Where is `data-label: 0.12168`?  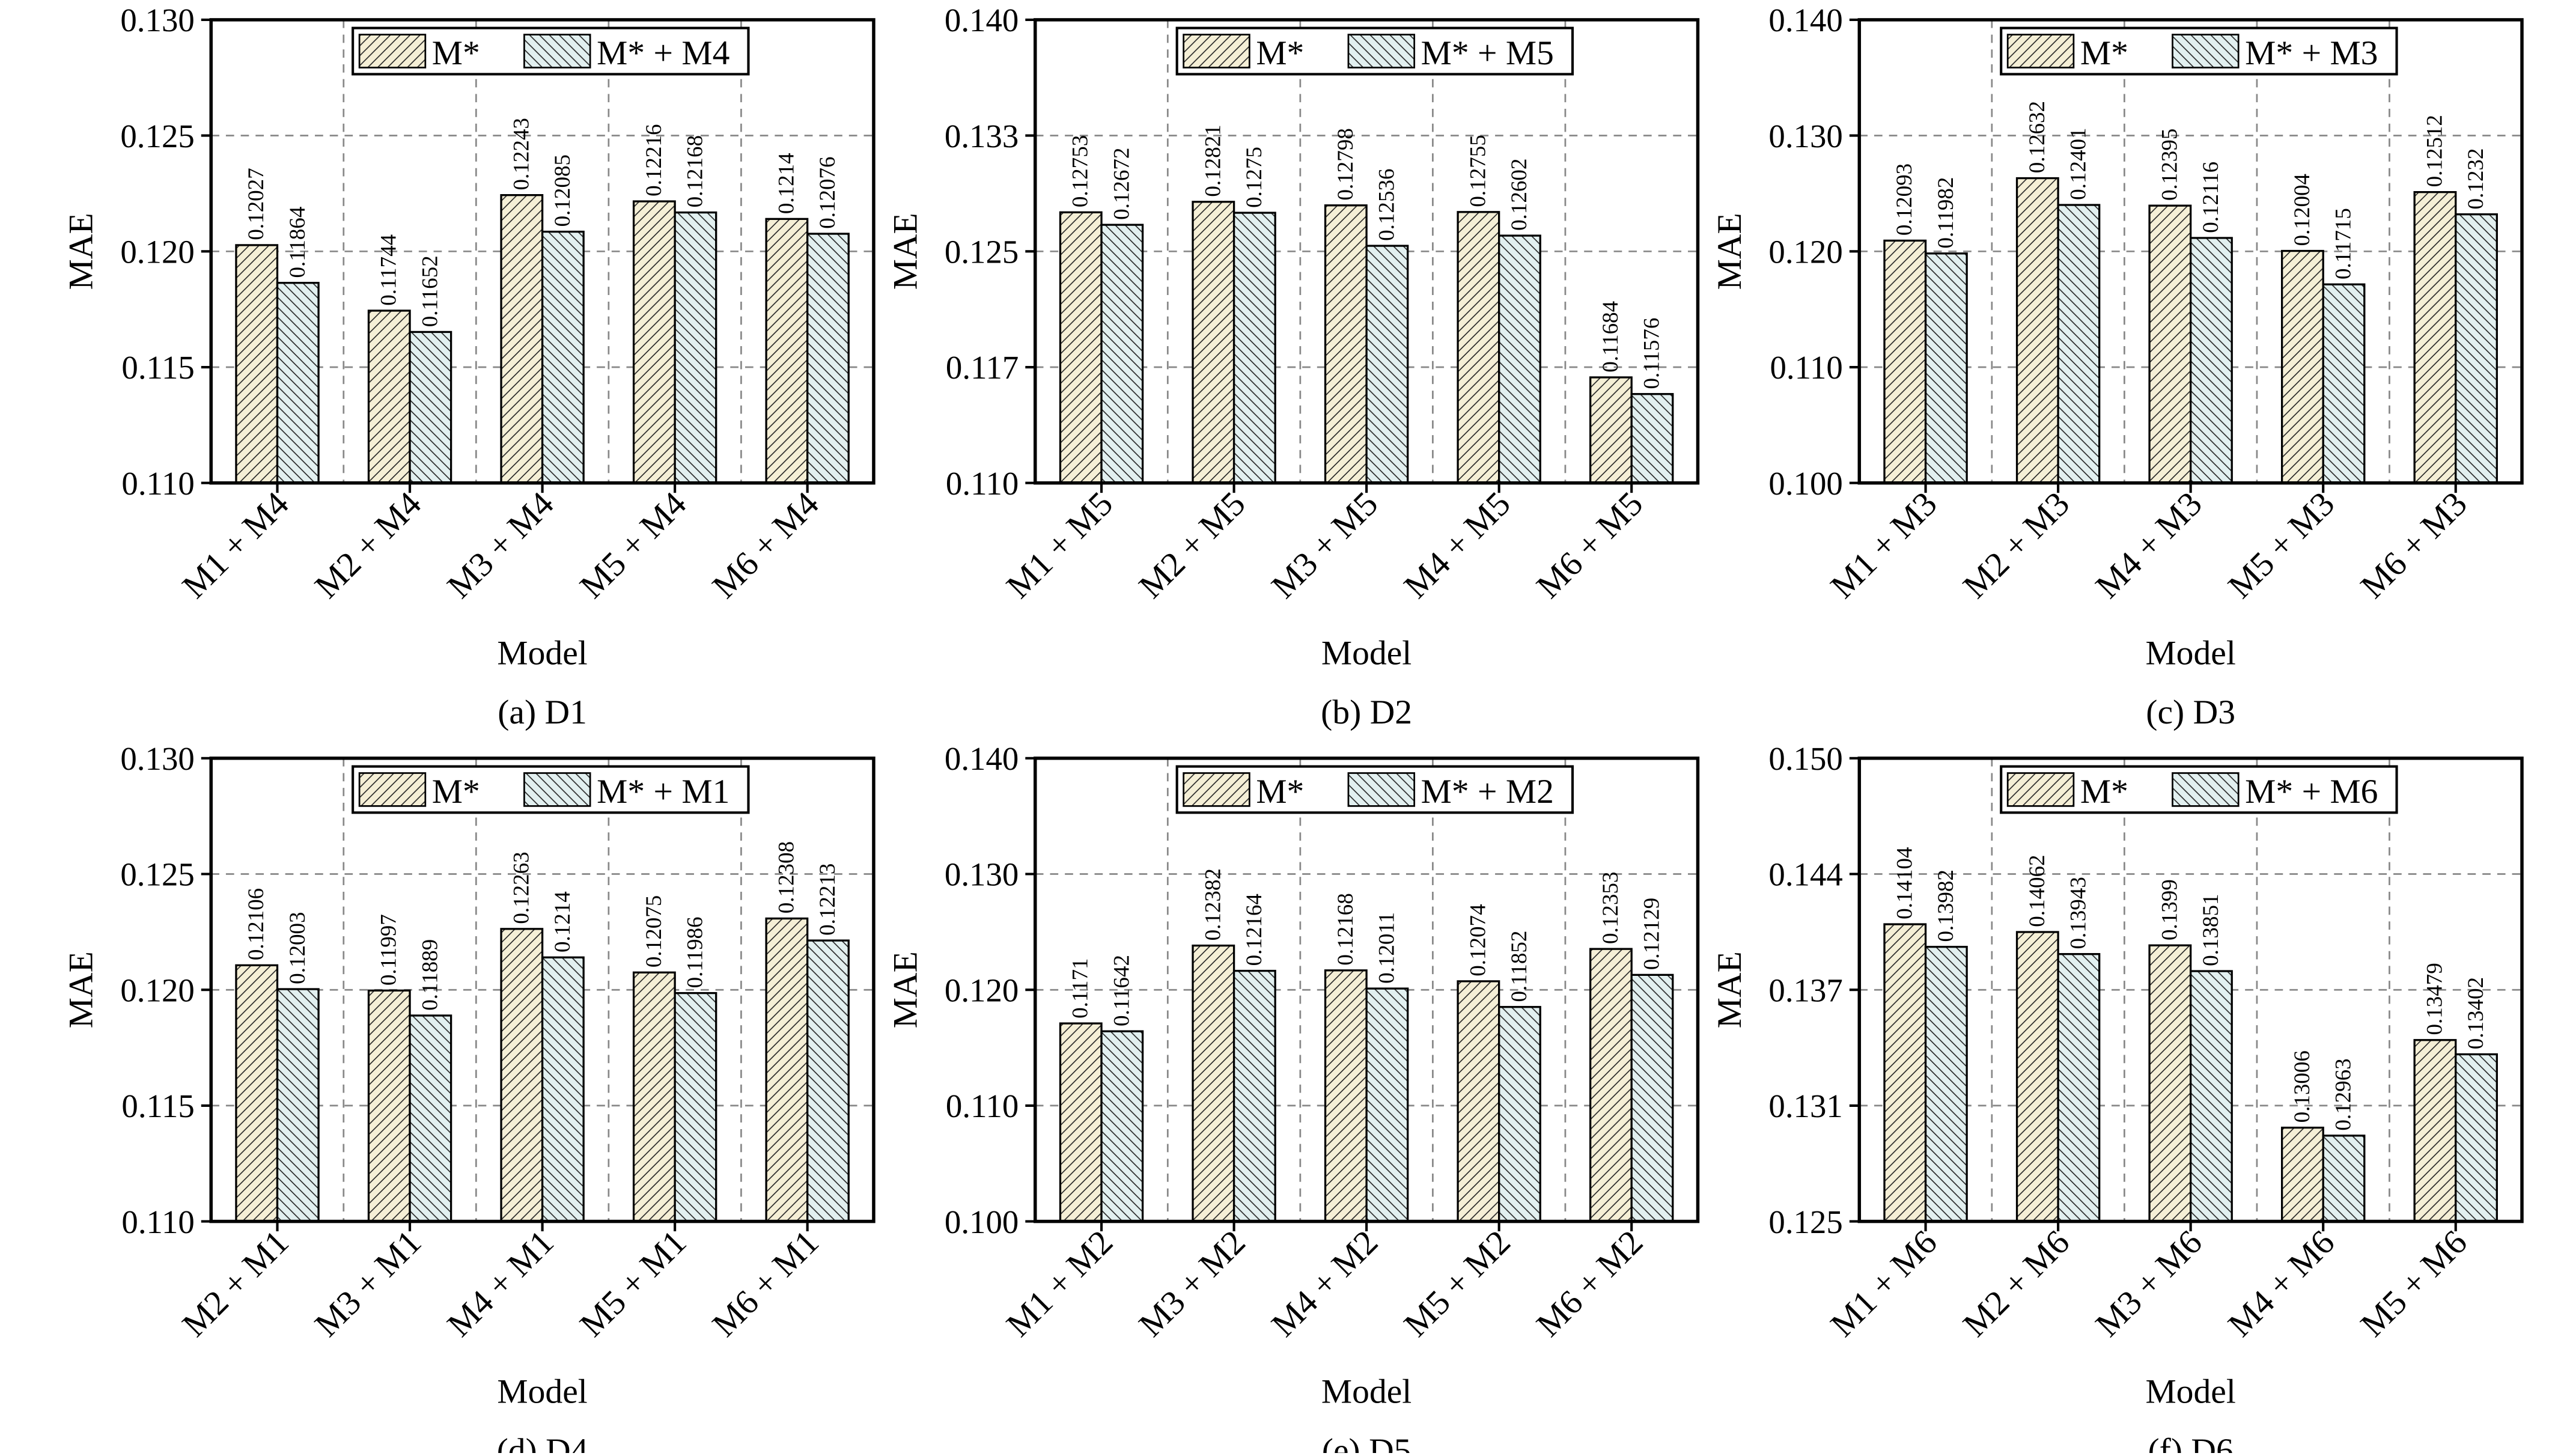 data-label: 0.12168 is located at coordinates (1345, 929).